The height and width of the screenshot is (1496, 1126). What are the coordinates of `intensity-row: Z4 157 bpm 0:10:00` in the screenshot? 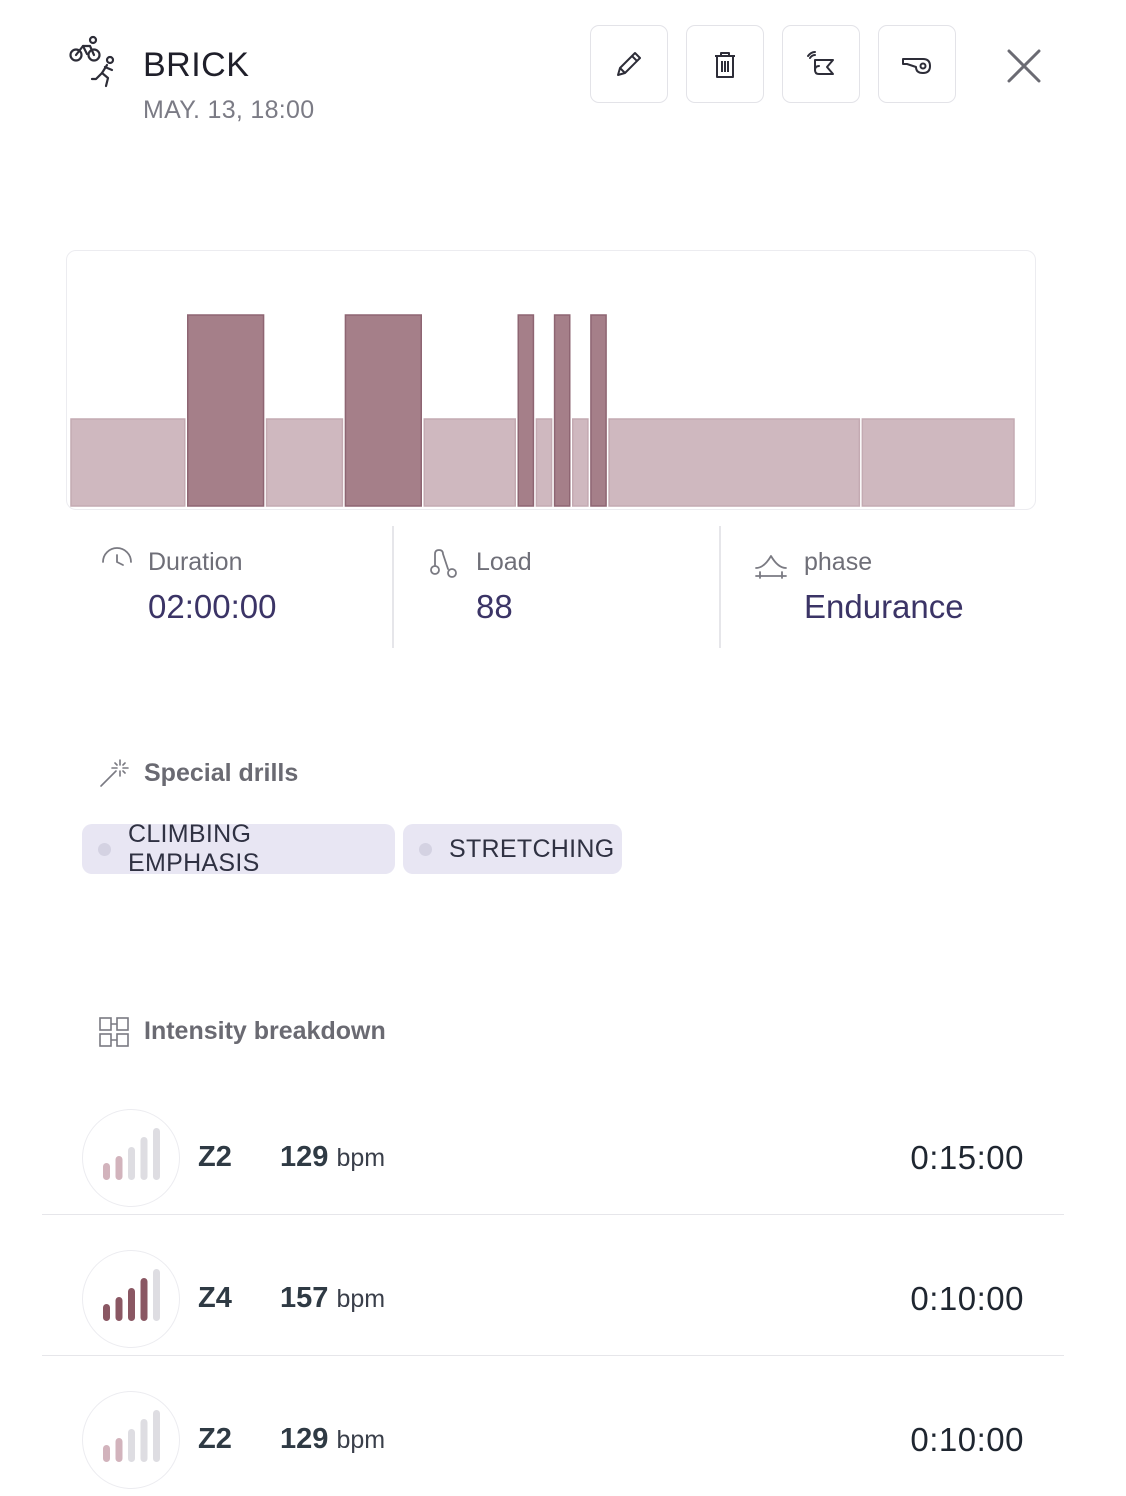 It's located at (553, 1285).